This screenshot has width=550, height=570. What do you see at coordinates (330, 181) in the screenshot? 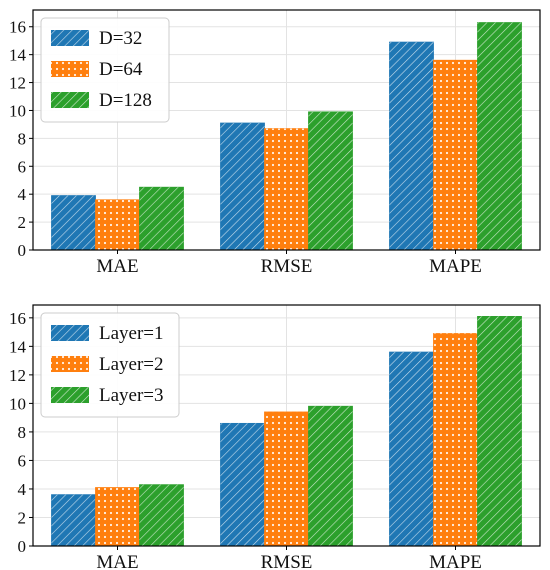
I see `bar-D=128-RMSE` at bounding box center [330, 181].